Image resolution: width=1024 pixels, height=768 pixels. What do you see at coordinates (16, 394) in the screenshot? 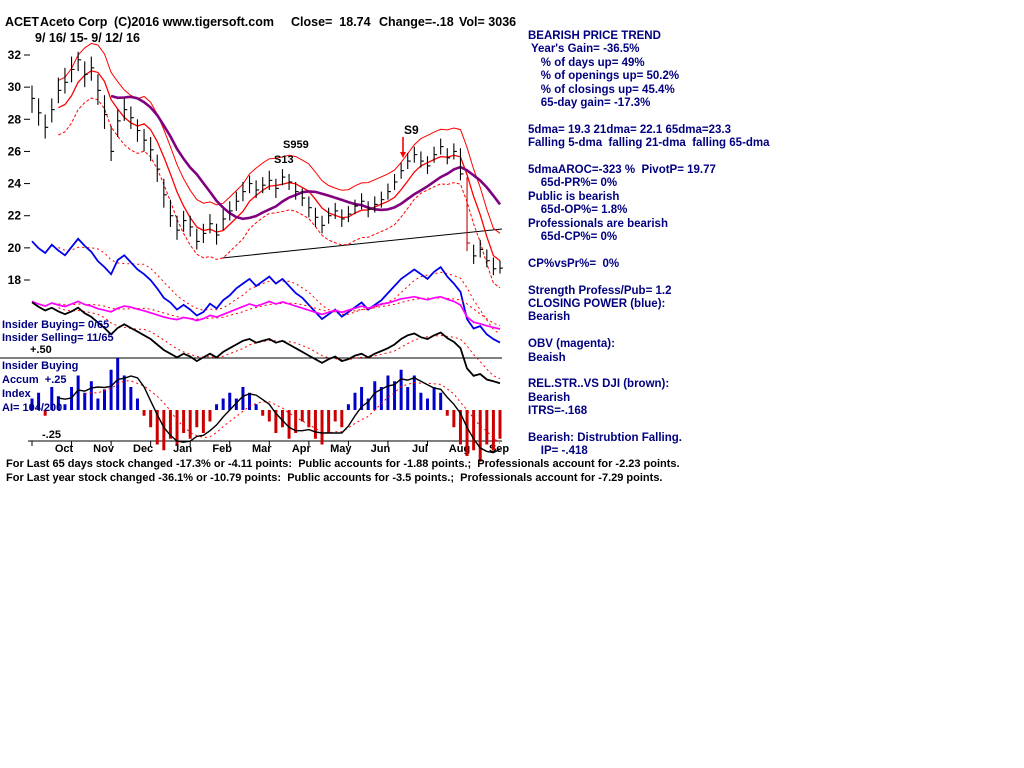
I see `accum-index-label-line3: Index` at bounding box center [16, 394].